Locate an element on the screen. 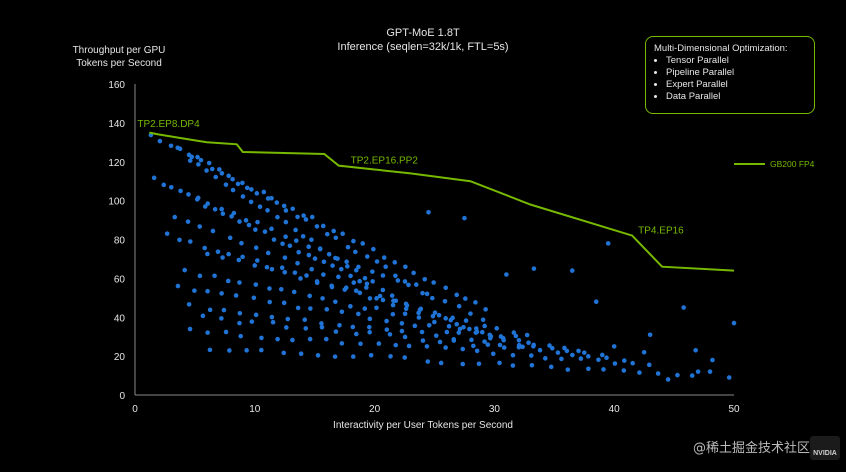 The width and height of the screenshot is (846, 472). x-tick-label: 0 is located at coordinates (135, 409).